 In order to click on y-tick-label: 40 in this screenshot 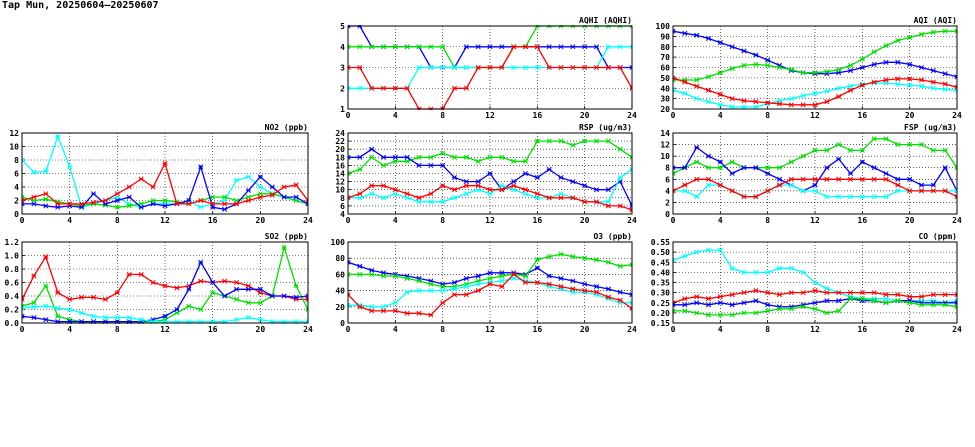, I will do `click(340, 291)`.